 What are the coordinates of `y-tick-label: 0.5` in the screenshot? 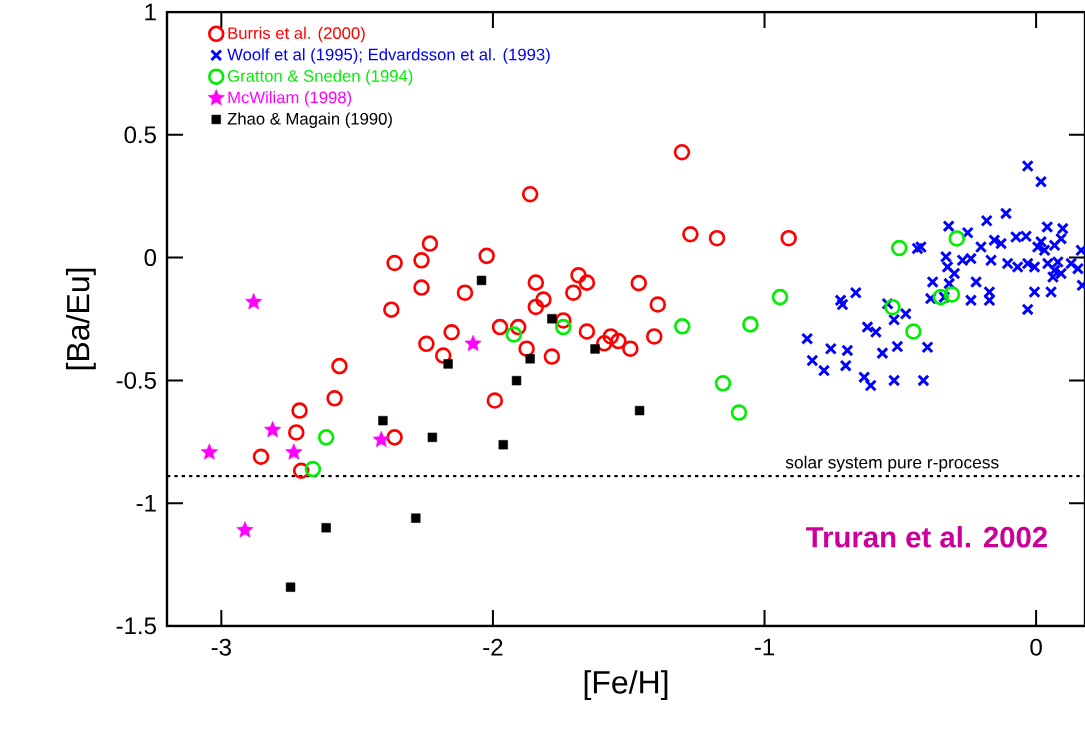 It's located at (140, 135).